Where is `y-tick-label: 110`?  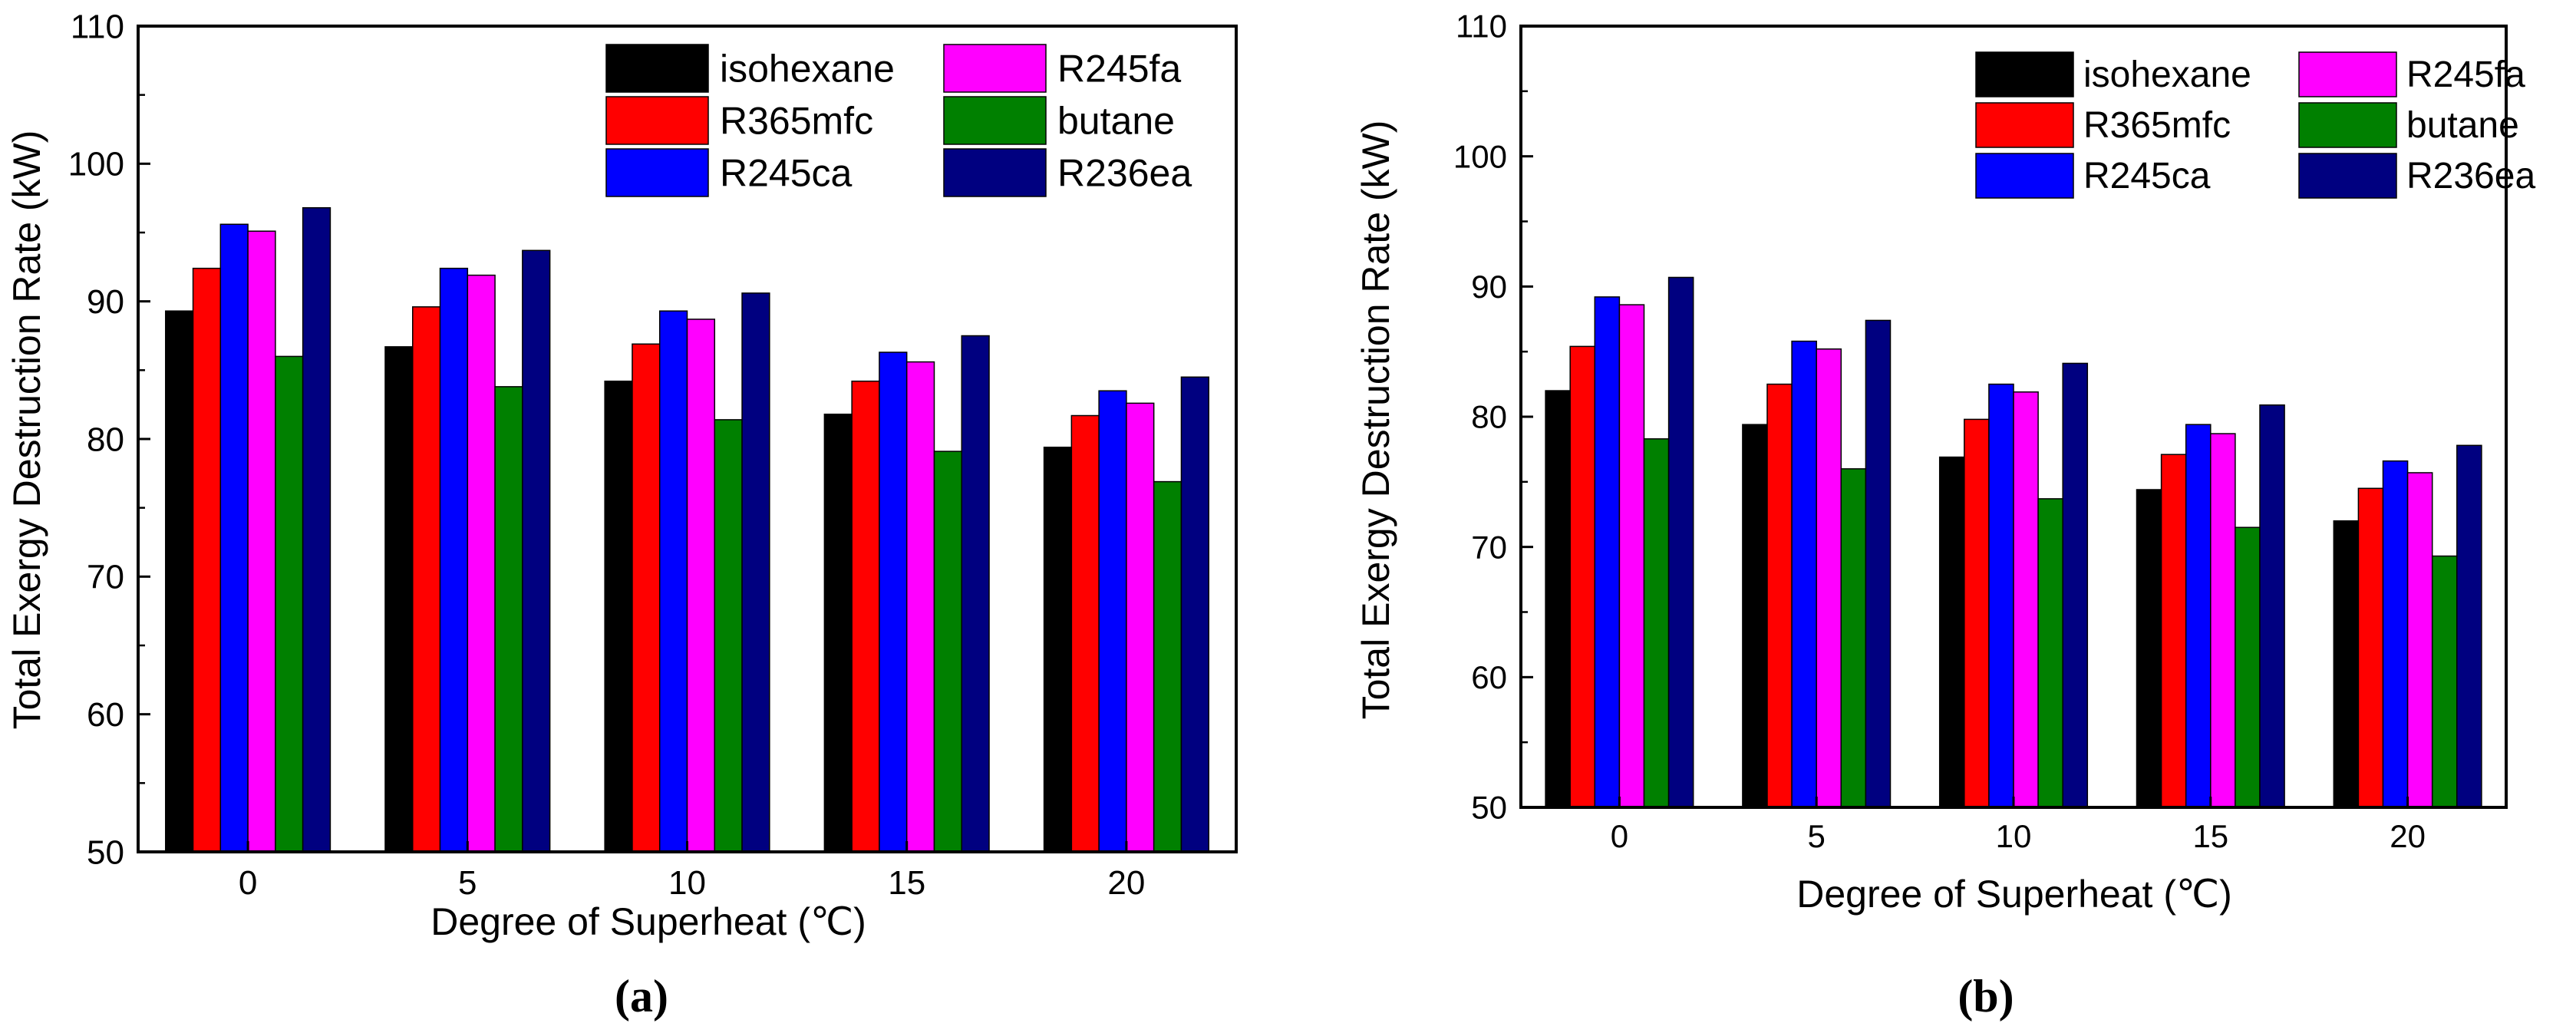
y-tick-label: 110 is located at coordinates (1481, 27).